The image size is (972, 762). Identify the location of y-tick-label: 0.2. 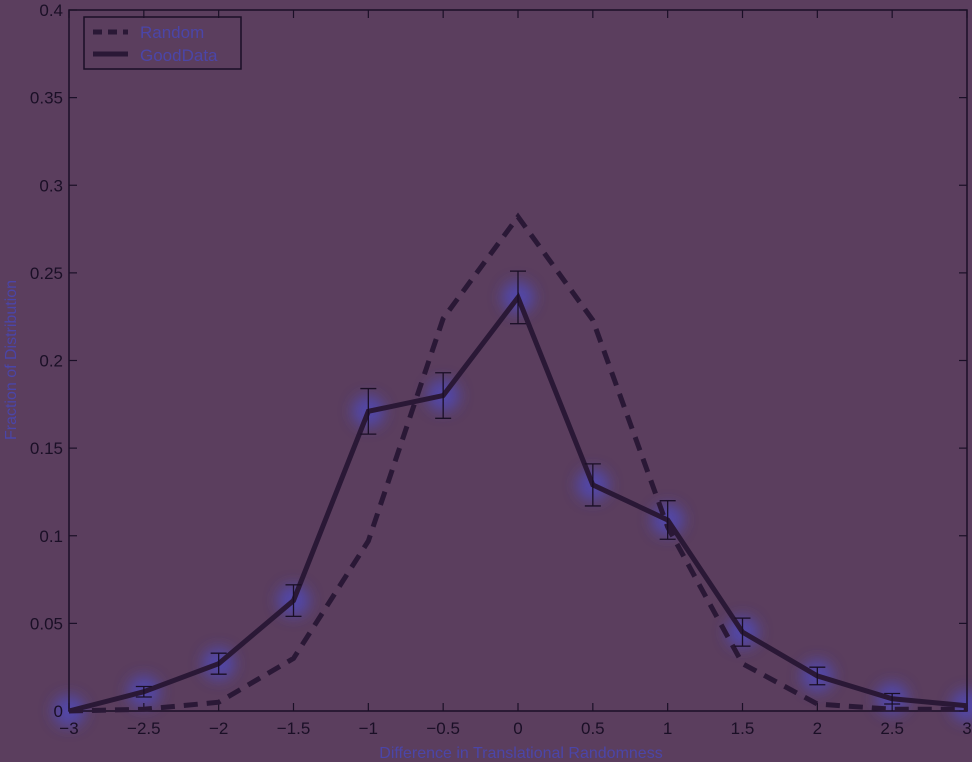
(51, 361).